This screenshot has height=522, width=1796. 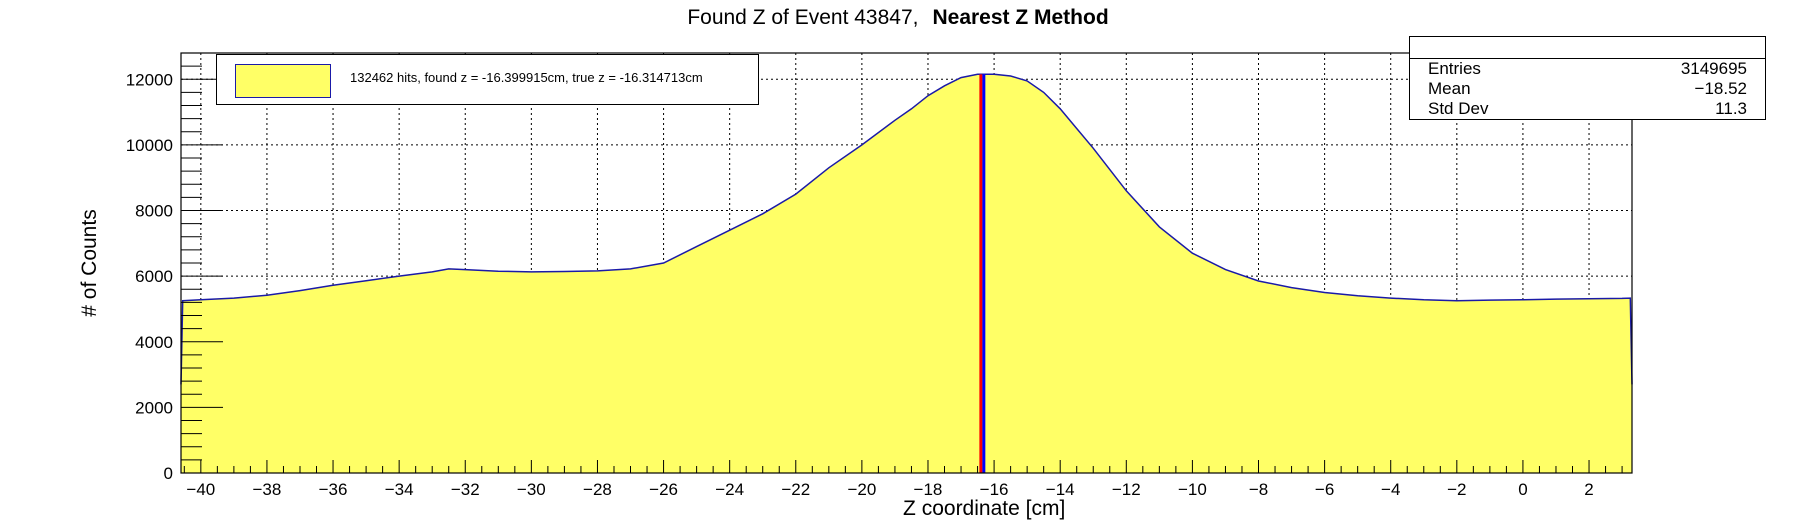 I want to click on y-tick-label: 8000, so click(x=154, y=211).